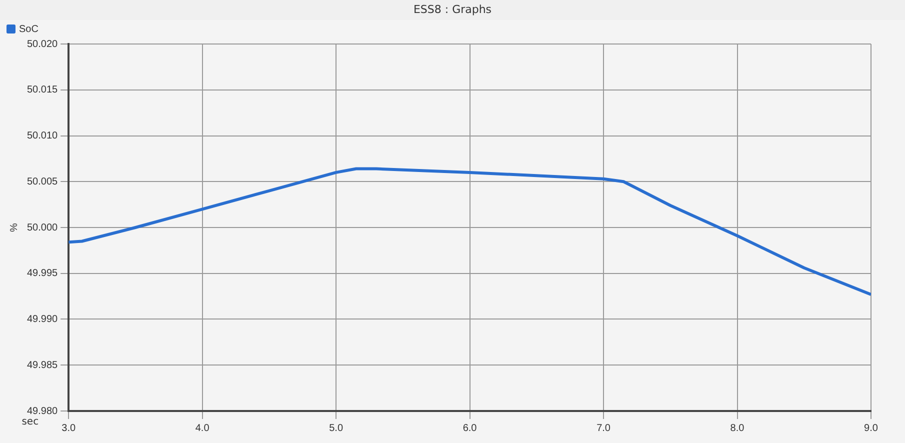 This screenshot has width=905, height=443. What do you see at coordinates (42, 411) in the screenshot?
I see `y-tick-label: 49.980` at bounding box center [42, 411].